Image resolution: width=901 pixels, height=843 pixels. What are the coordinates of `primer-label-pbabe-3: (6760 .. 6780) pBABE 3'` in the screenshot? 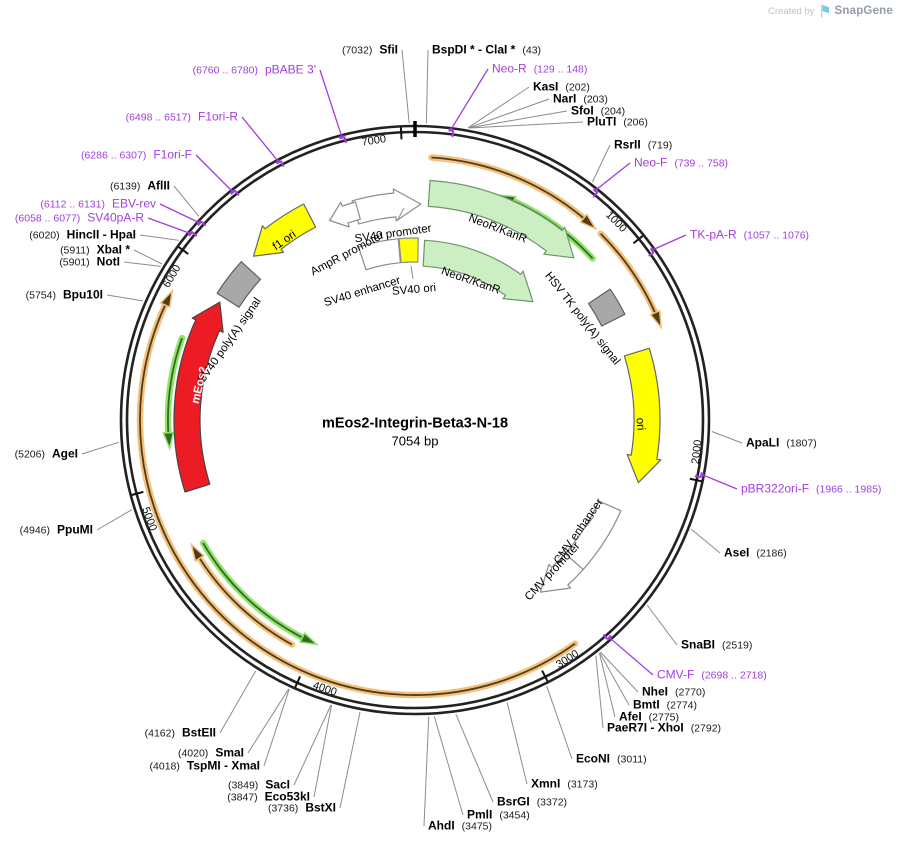 It's located at (254, 70).